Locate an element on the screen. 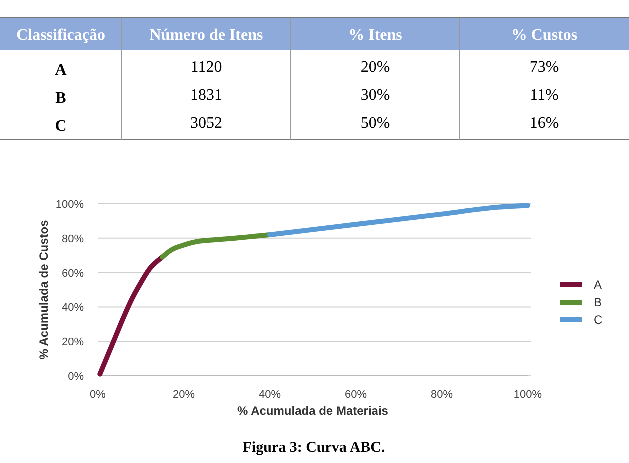 The image size is (629, 463). x-tick-label: 60% is located at coordinates (356, 395).